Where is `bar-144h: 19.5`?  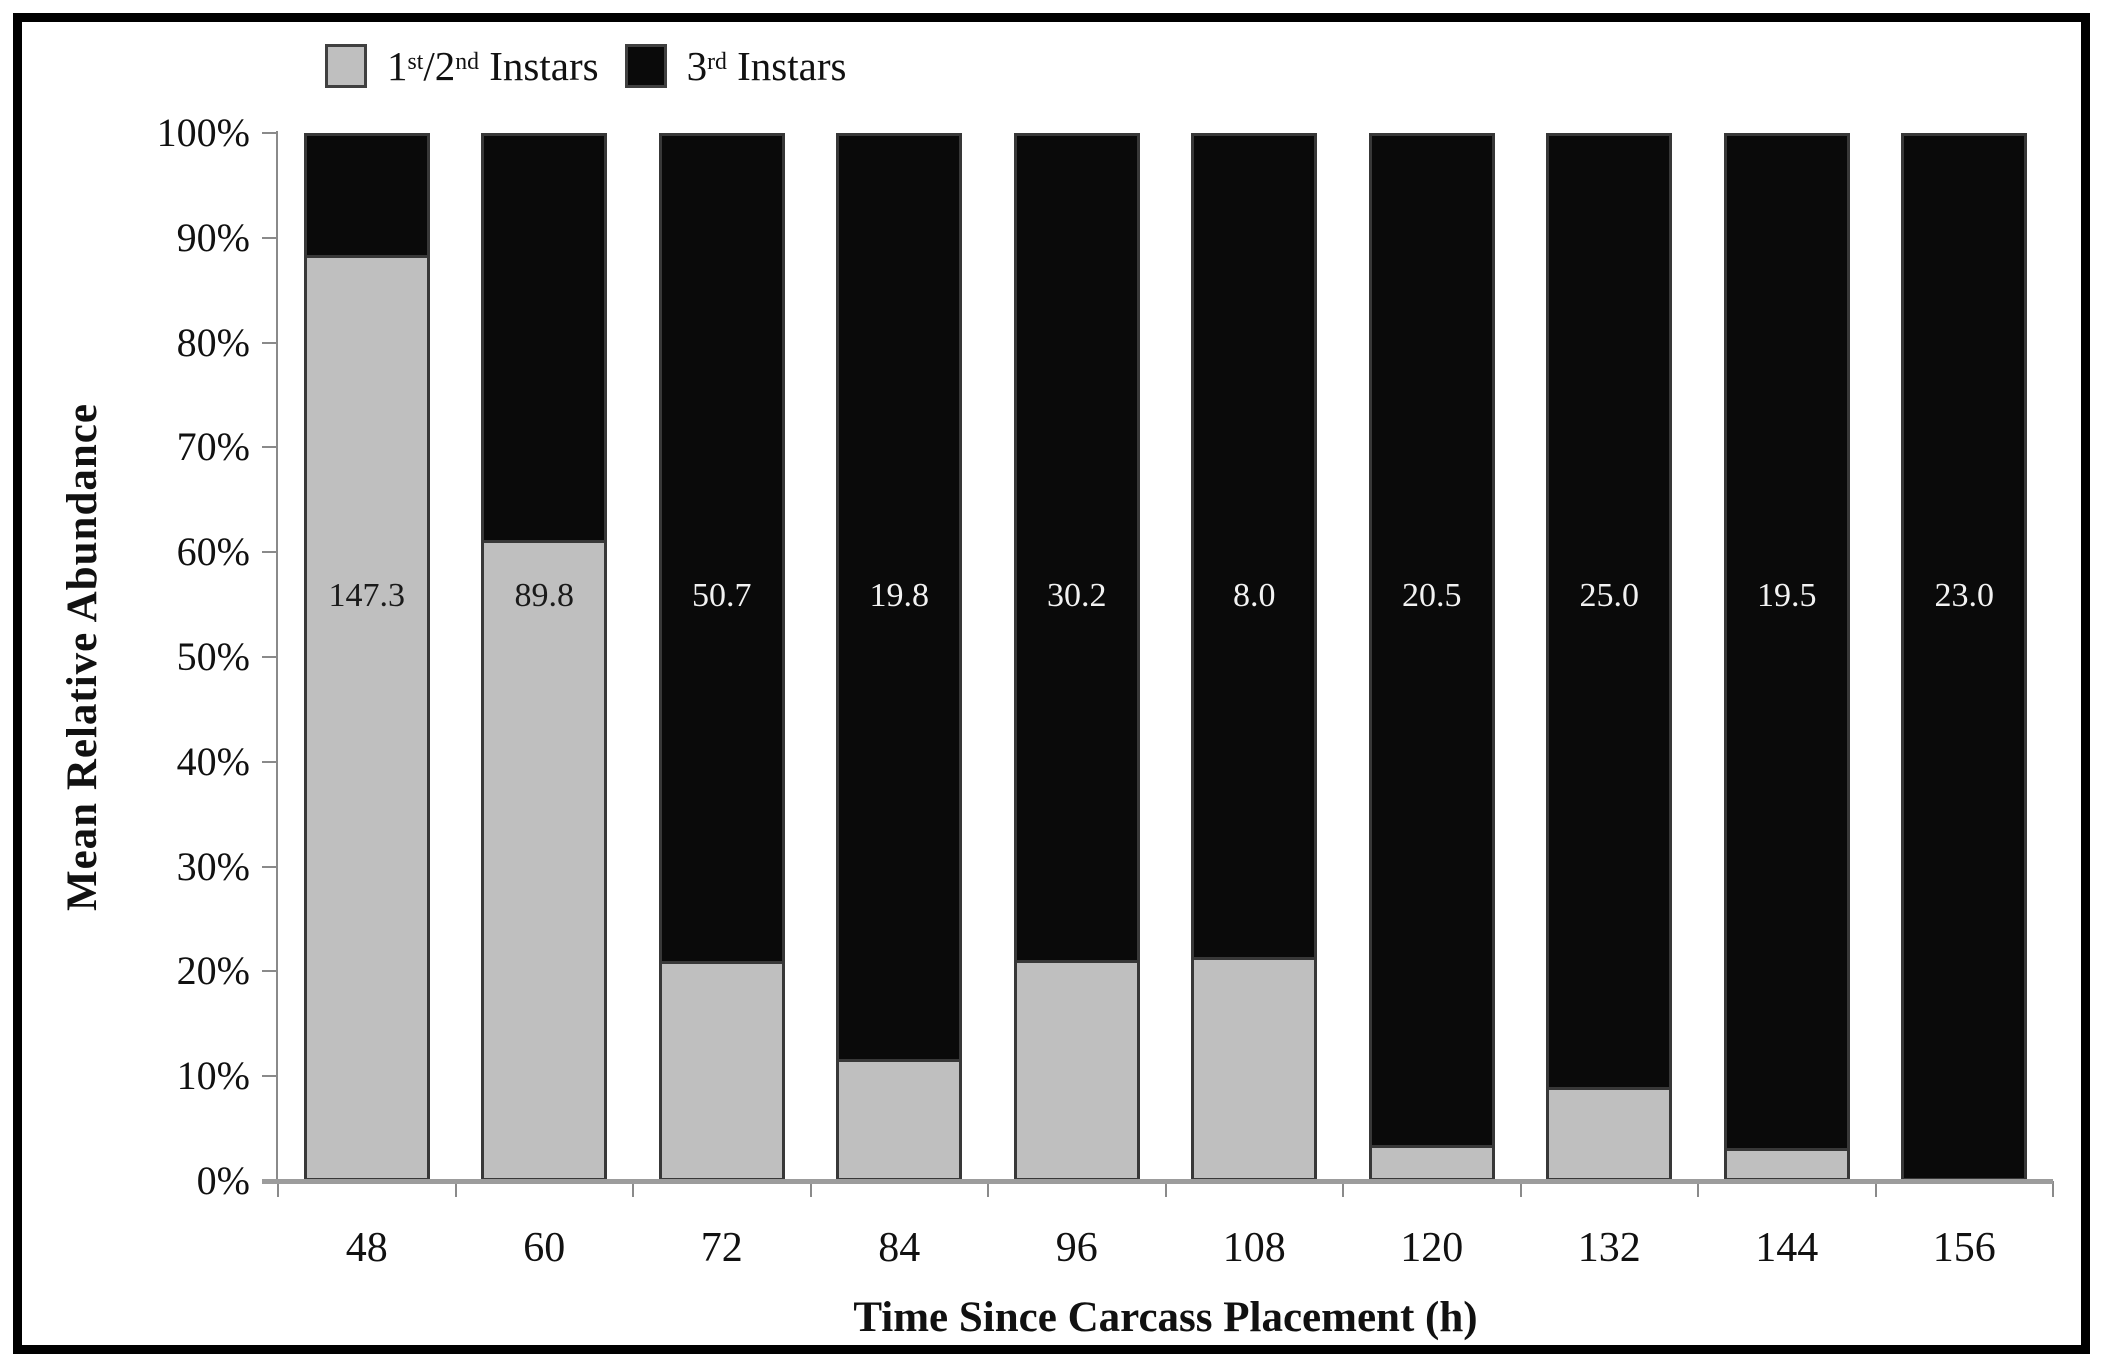 bar-144h: 19.5 is located at coordinates (1786, 657).